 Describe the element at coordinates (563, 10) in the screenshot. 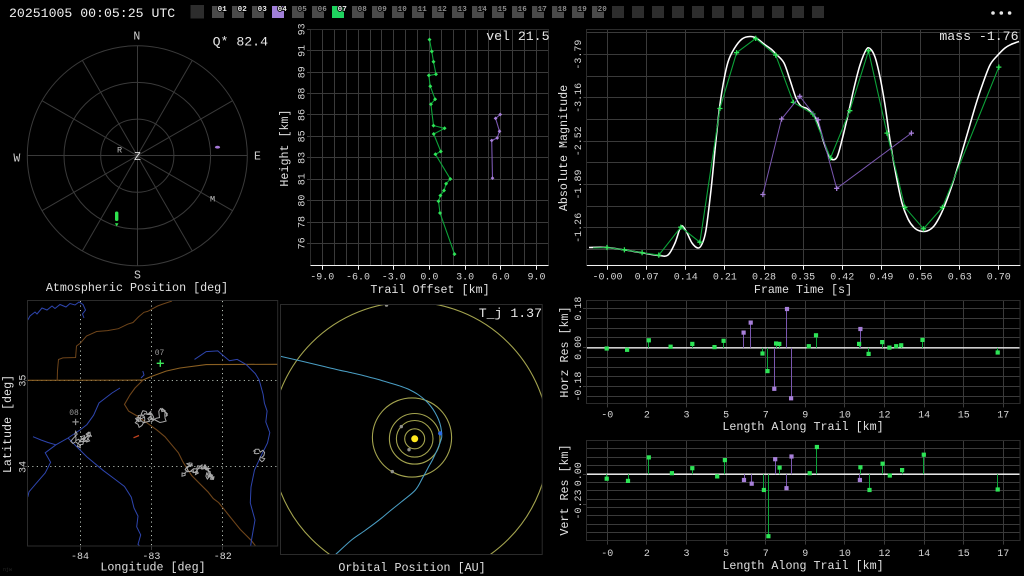

I see `svg-text: 18` at that location.